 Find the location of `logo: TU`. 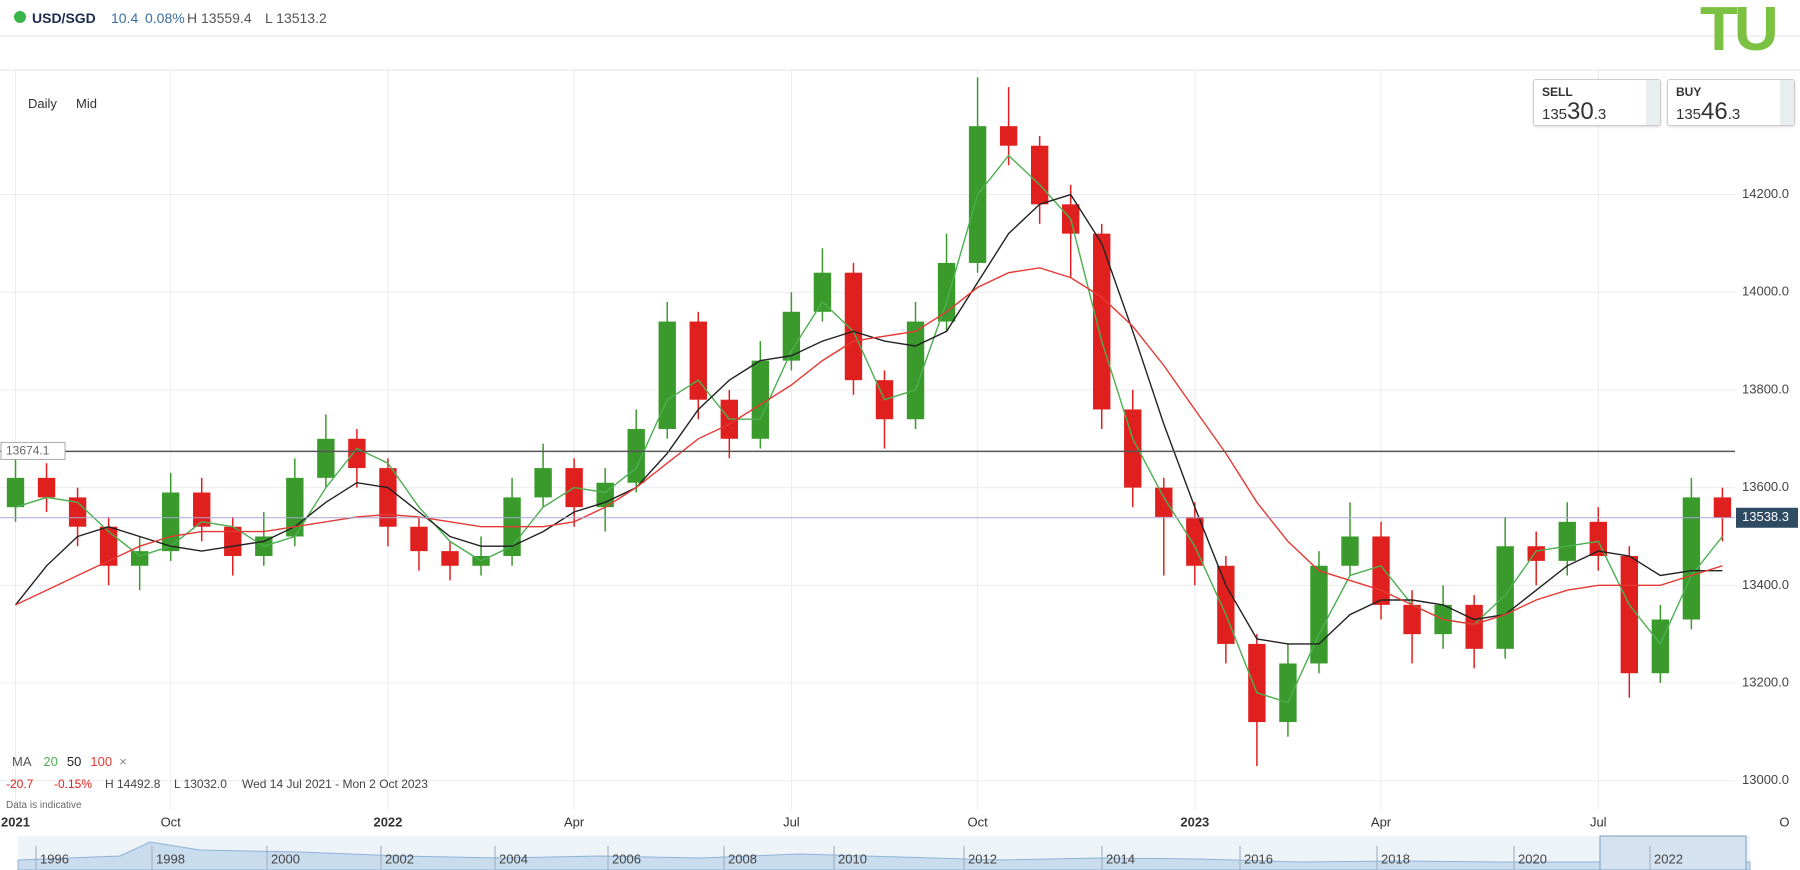

logo: TU is located at coordinates (1739, 32).